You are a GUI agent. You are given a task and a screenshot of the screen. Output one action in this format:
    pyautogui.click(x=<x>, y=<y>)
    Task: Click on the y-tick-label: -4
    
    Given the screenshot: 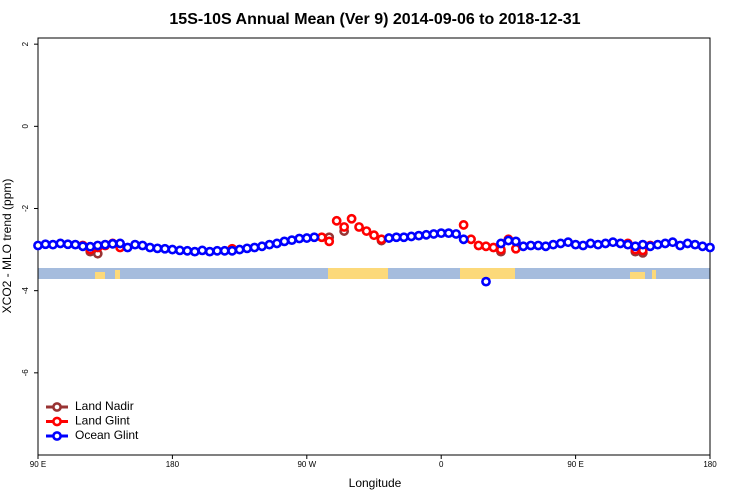 What is the action you would take?
    pyautogui.click(x=25, y=291)
    